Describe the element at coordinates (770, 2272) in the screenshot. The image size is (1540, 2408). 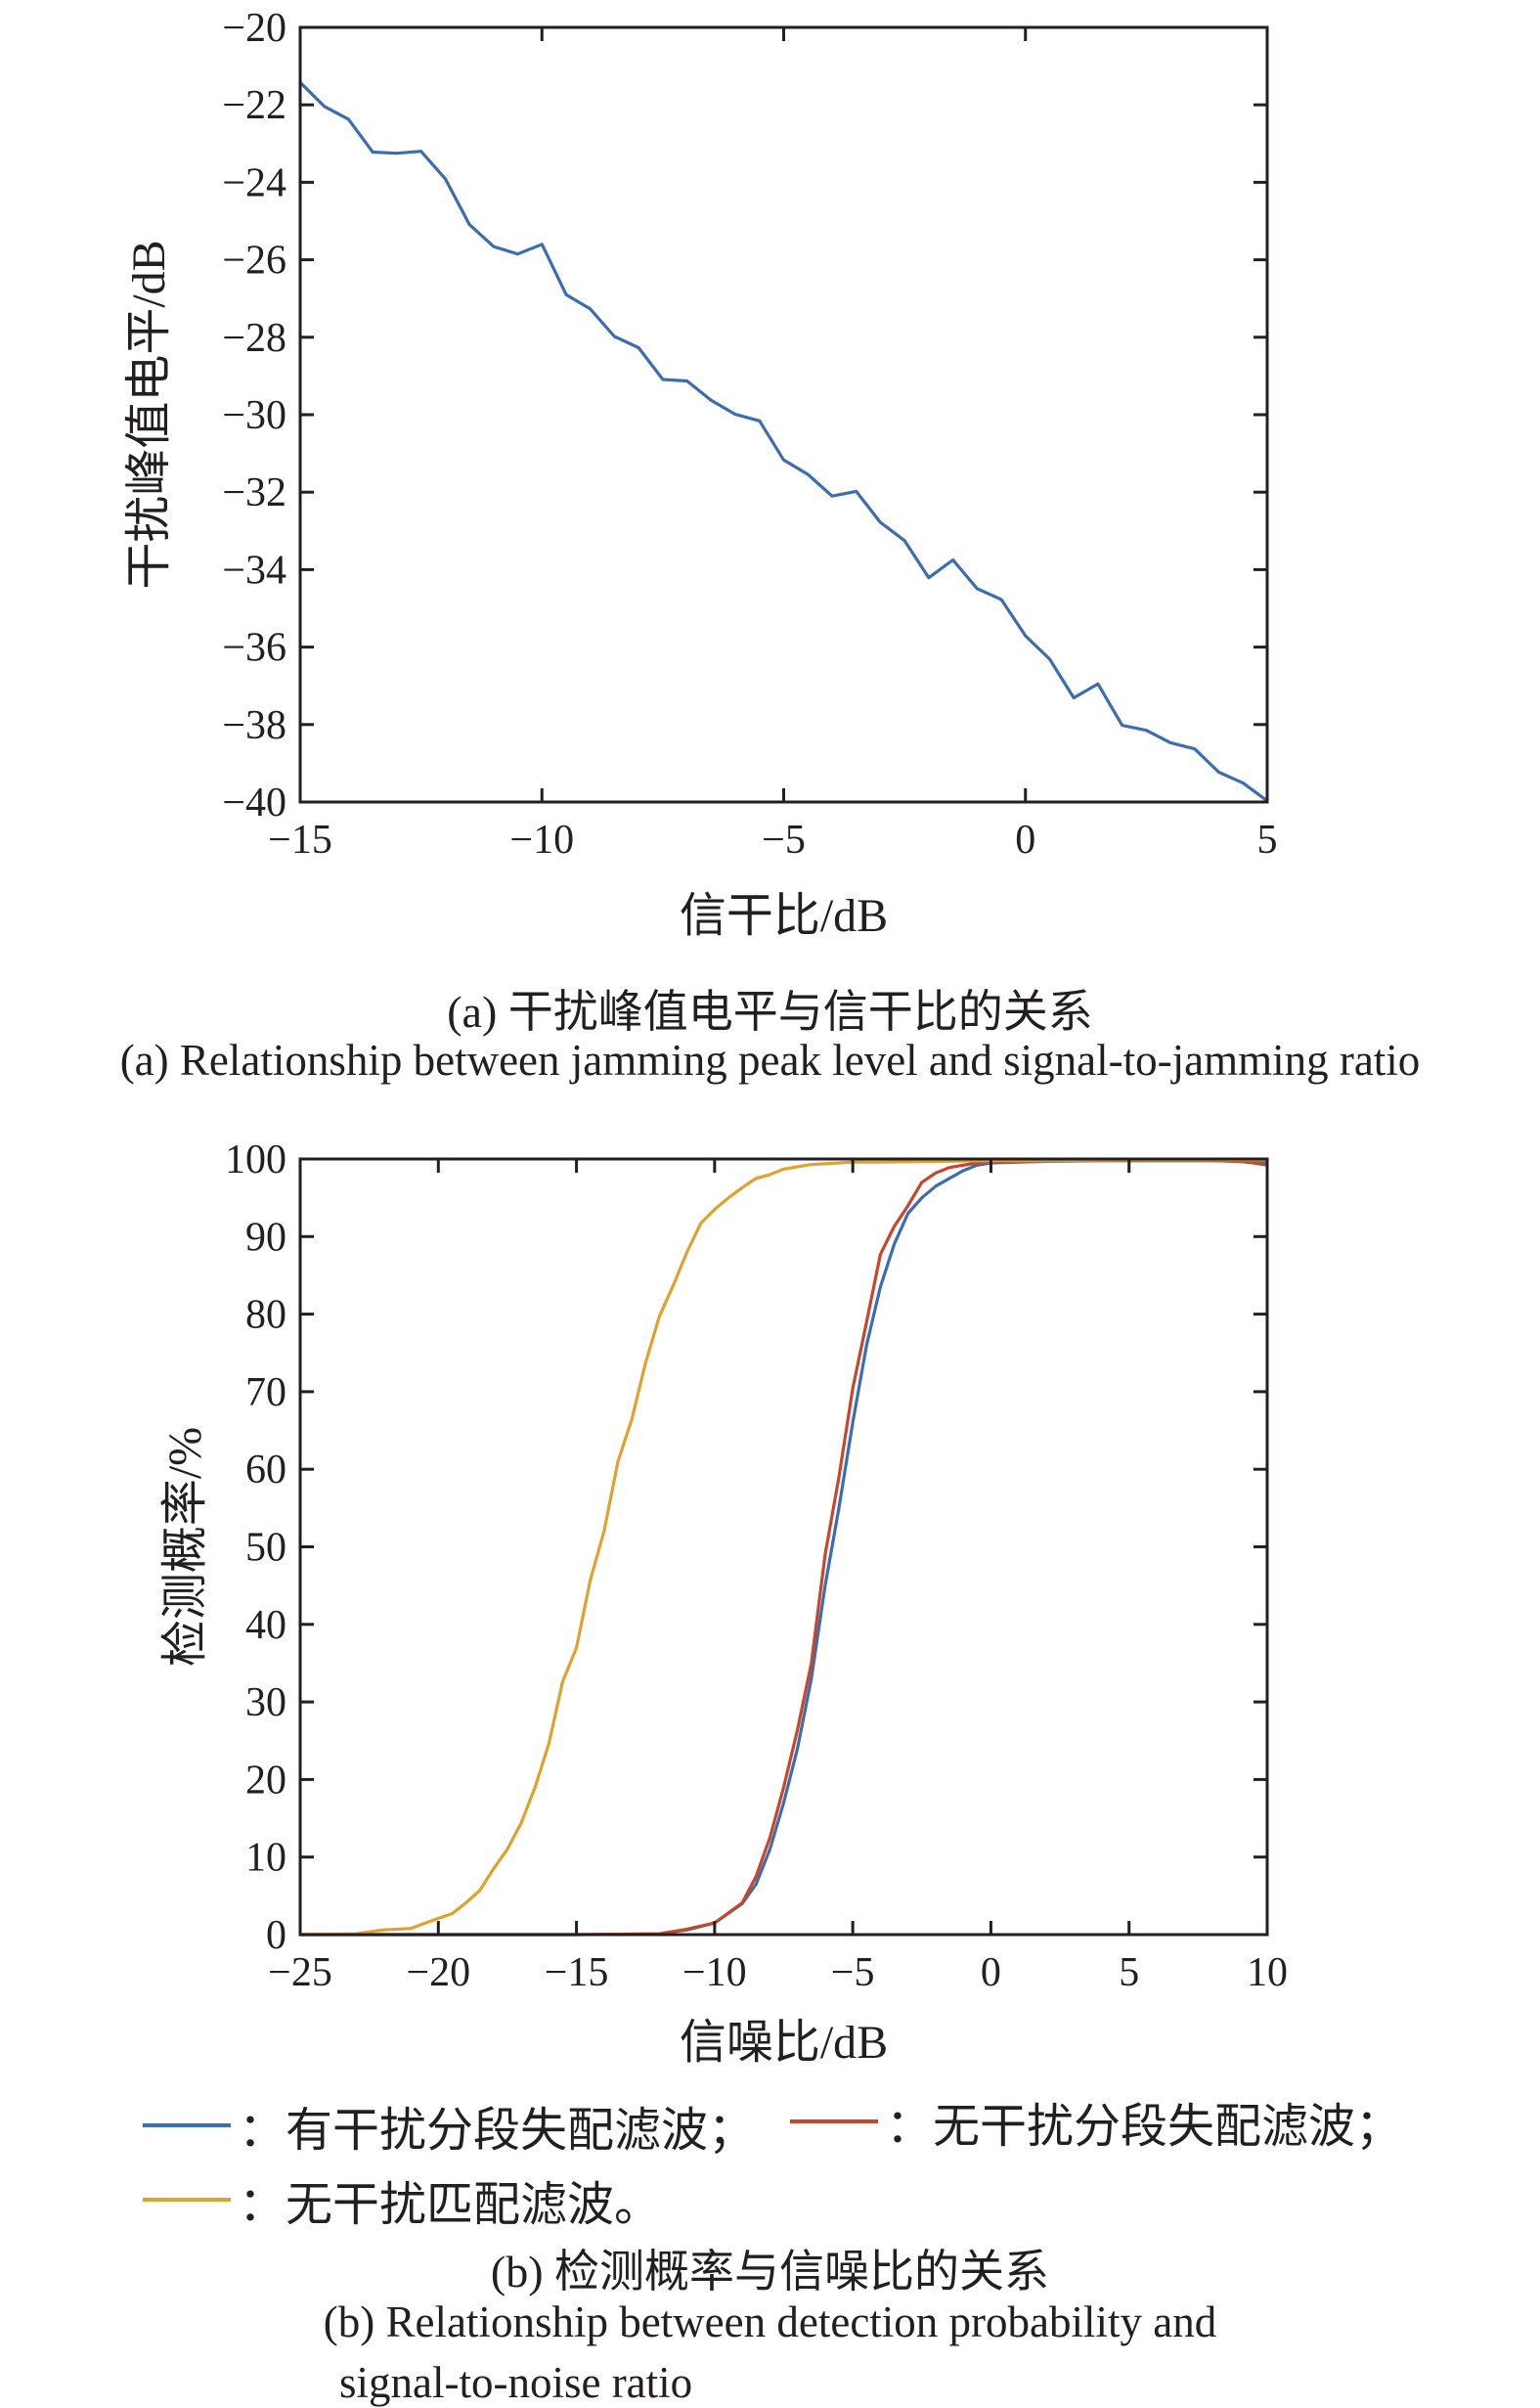
I see `caption-b-cn: (b) 检测概率与信噪比的关系` at that location.